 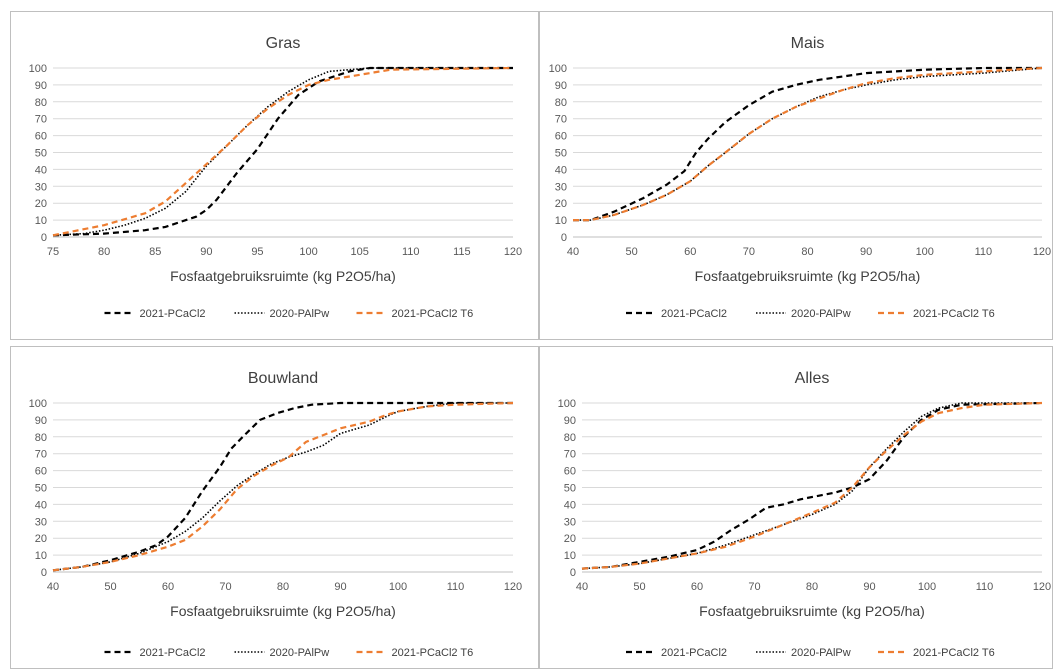 I want to click on x-tick-label: 95, so click(x=257, y=252).